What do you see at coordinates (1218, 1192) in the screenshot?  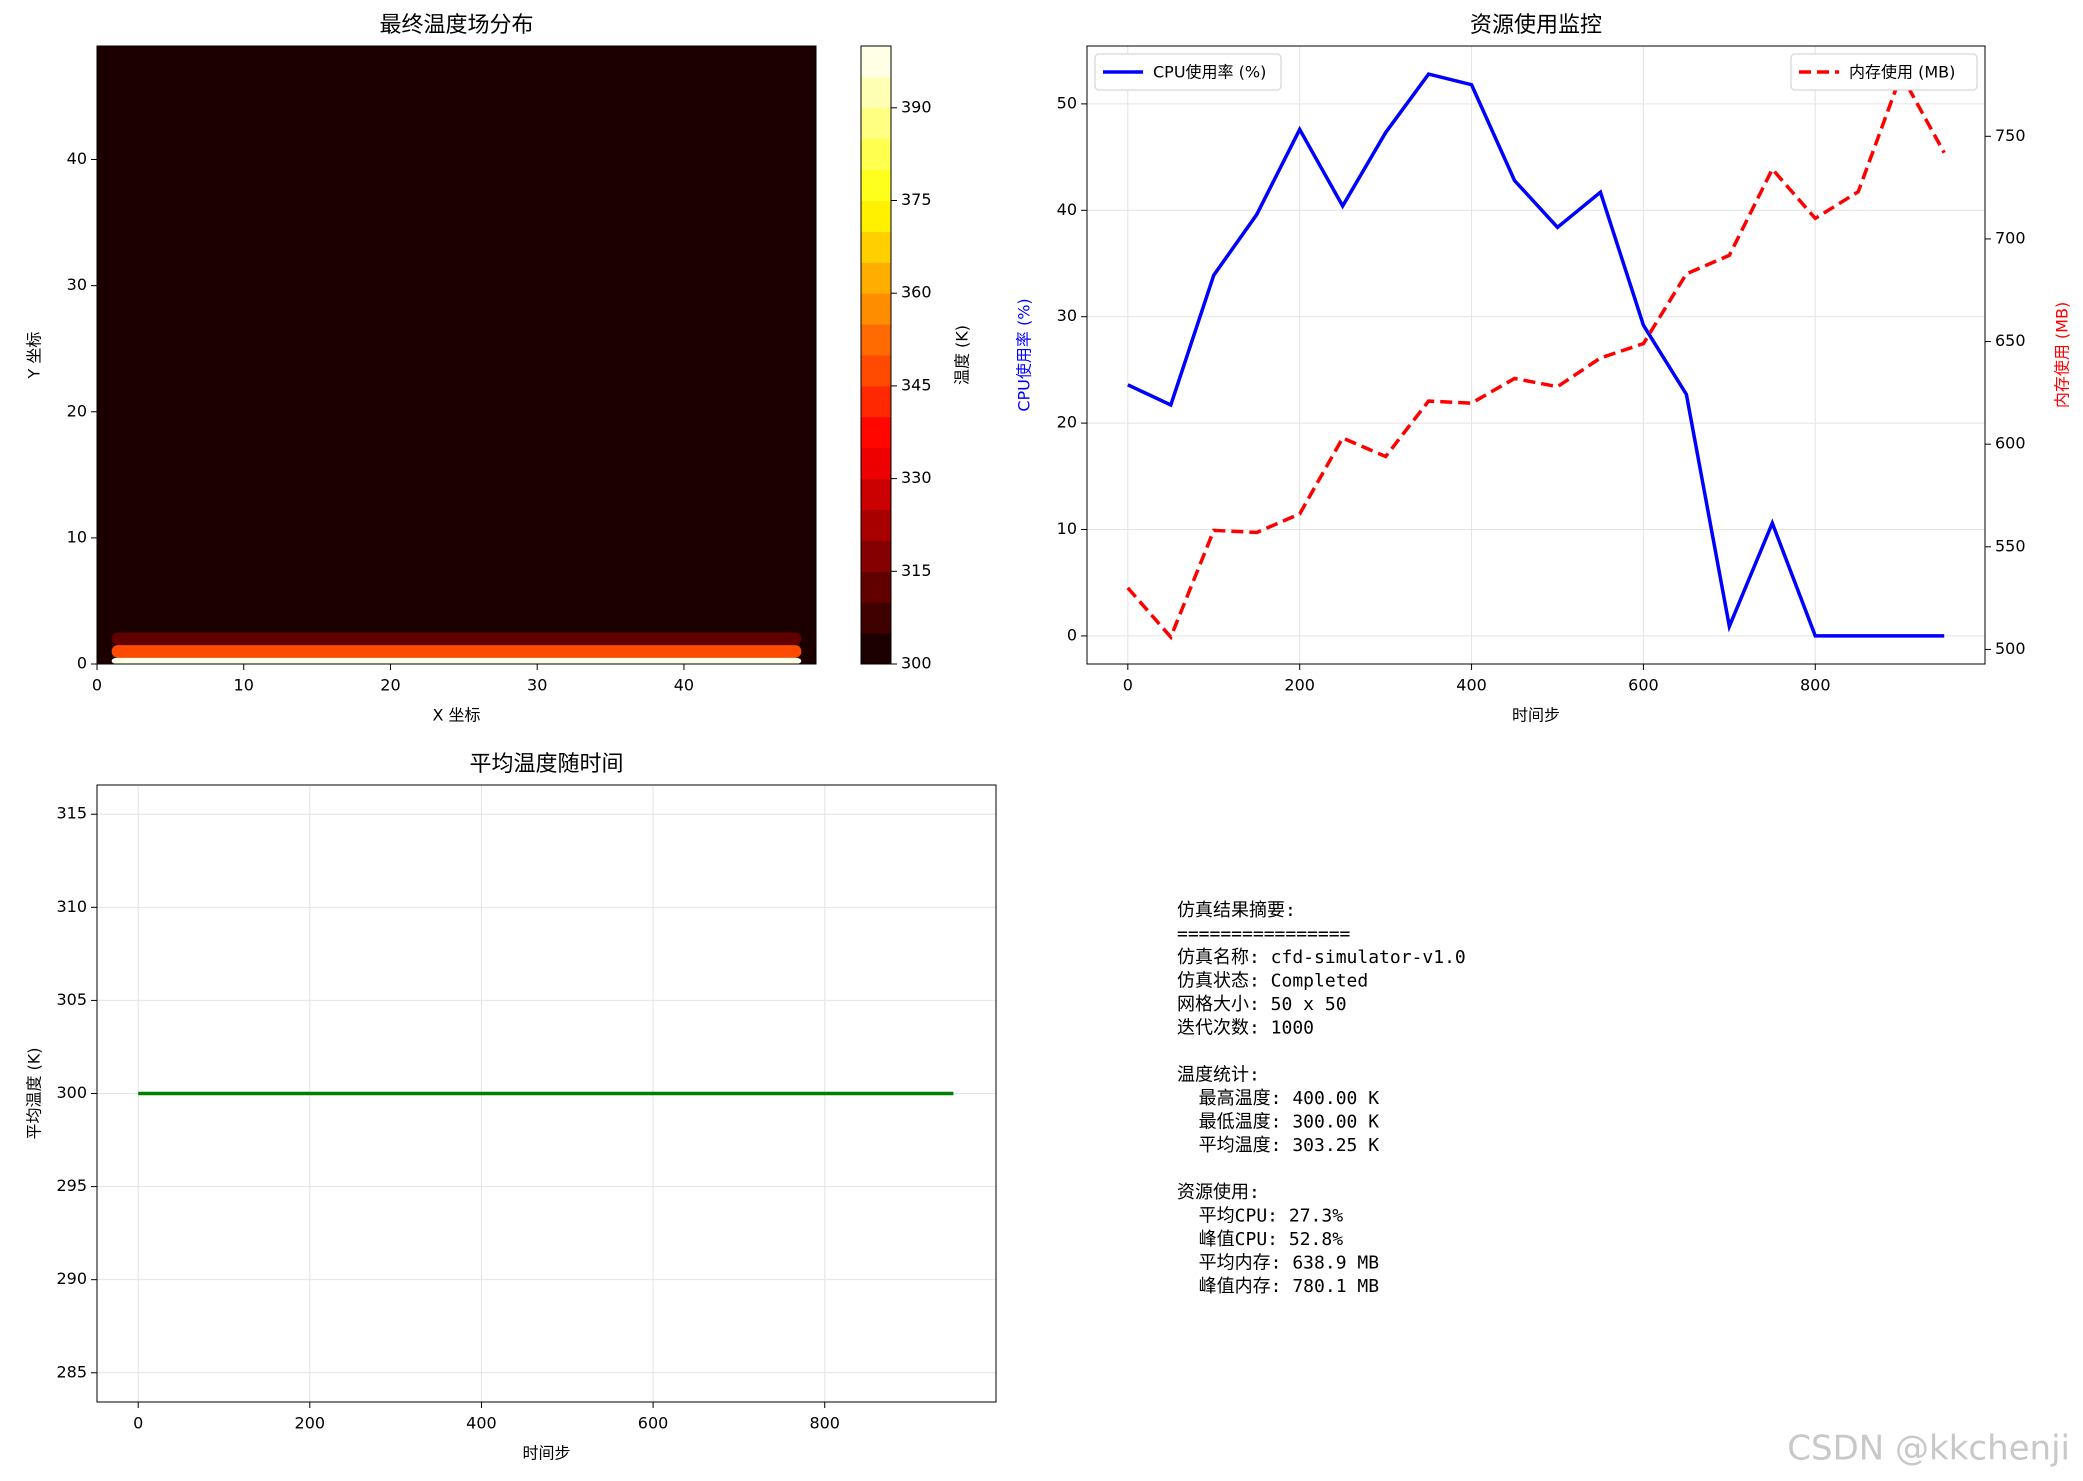 I see `summary-line: 资源使用:` at bounding box center [1218, 1192].